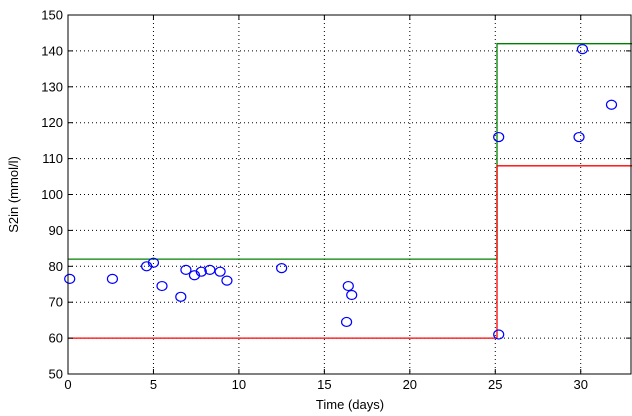  What do you see at coordinates (153, 384) in the screenshot?
I see `x-tick-label: 5` at bounding box center [153, 384].